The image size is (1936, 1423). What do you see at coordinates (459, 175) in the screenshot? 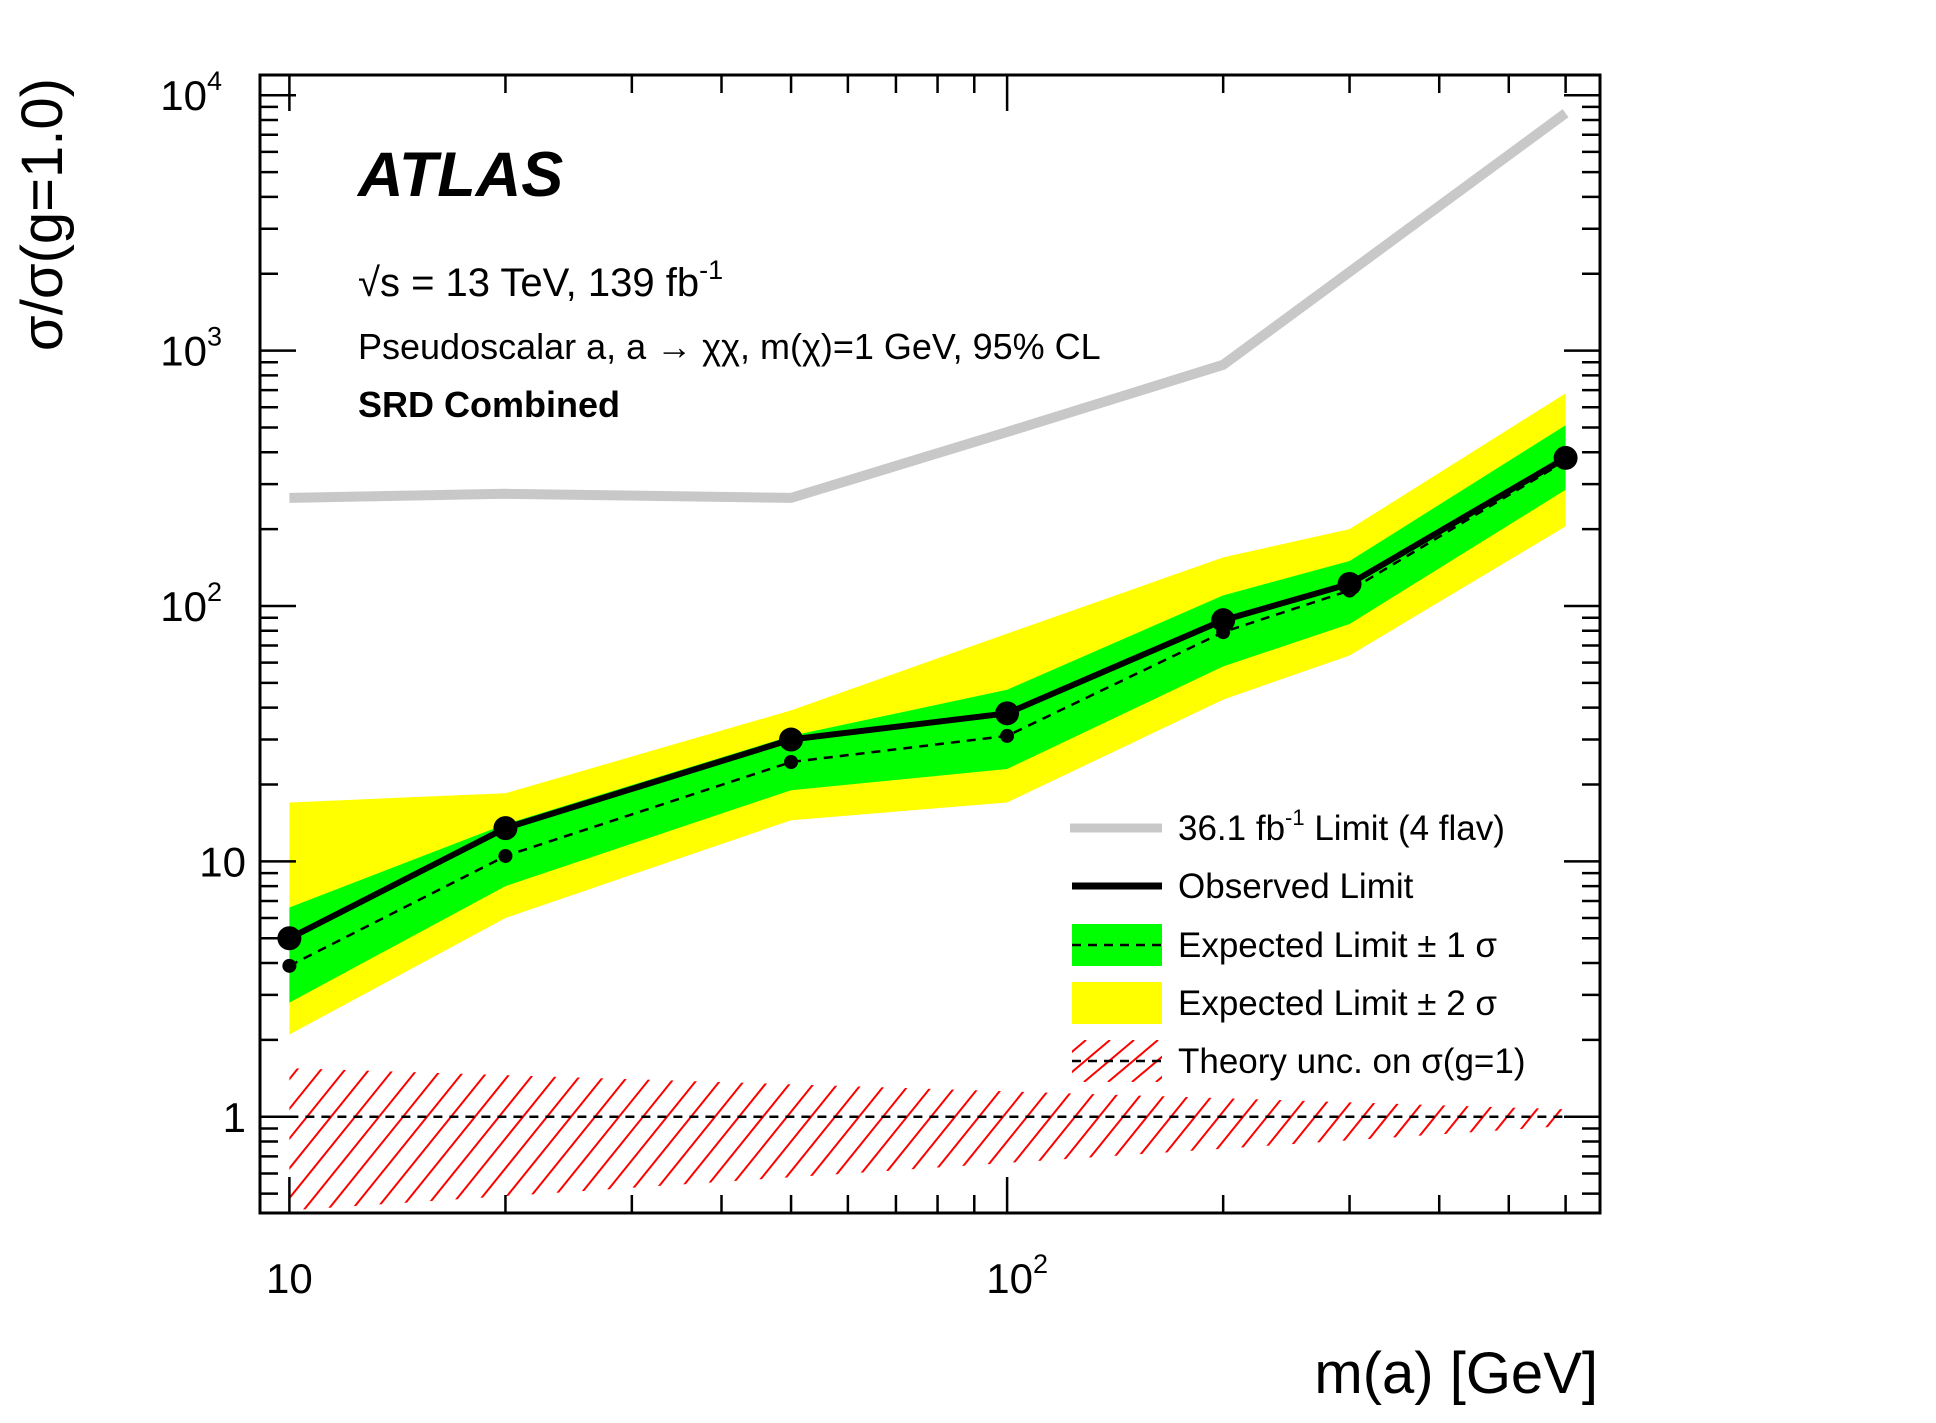
I see `atlas-label: ATLAS` at bounding box center [459, 175].